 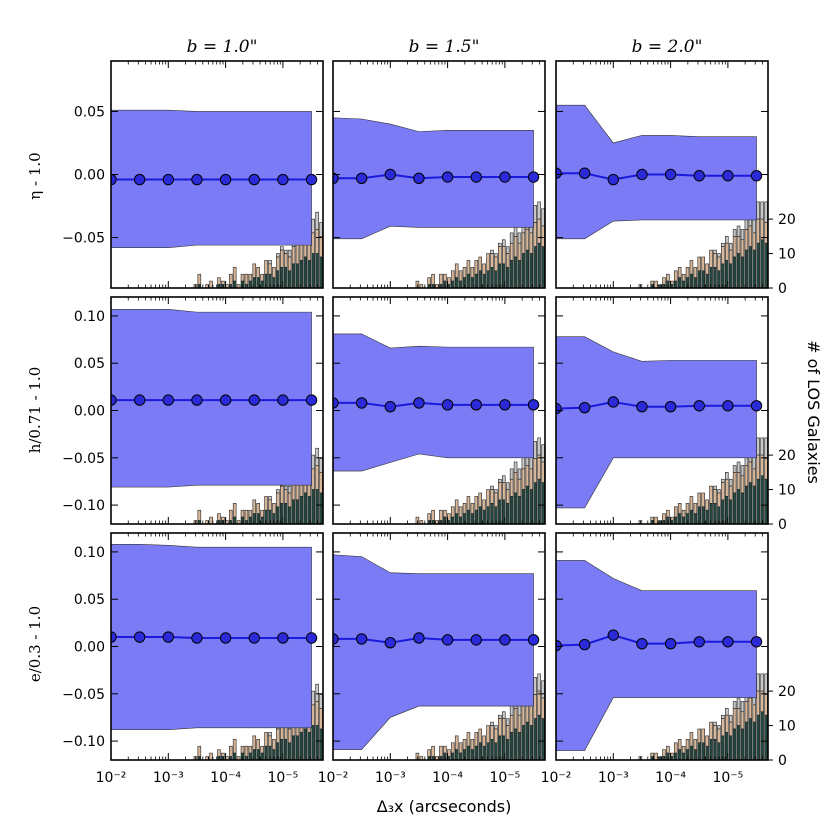 What do you see at coordinates (89, 112) in the screenshot?
I see `y-tick-label: 0.05` at bounding box center [89, 112].